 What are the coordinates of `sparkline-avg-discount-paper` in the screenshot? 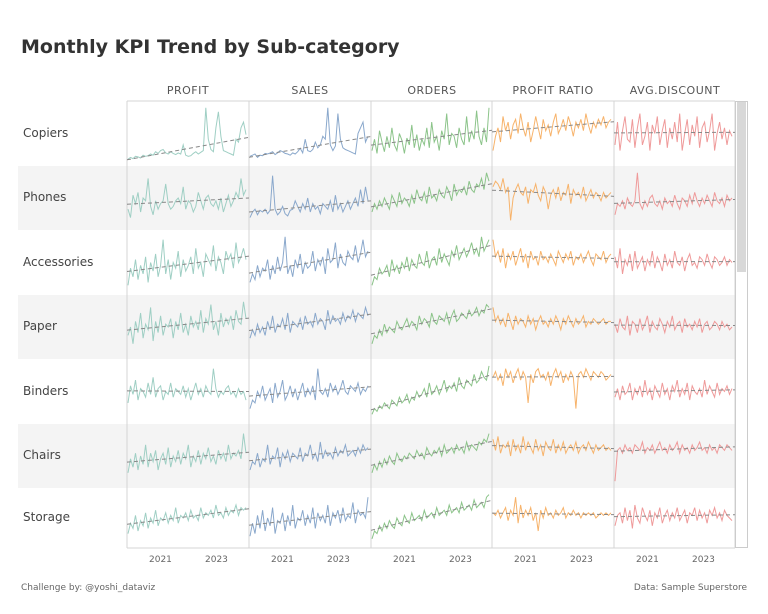 It's located at (673, 325).